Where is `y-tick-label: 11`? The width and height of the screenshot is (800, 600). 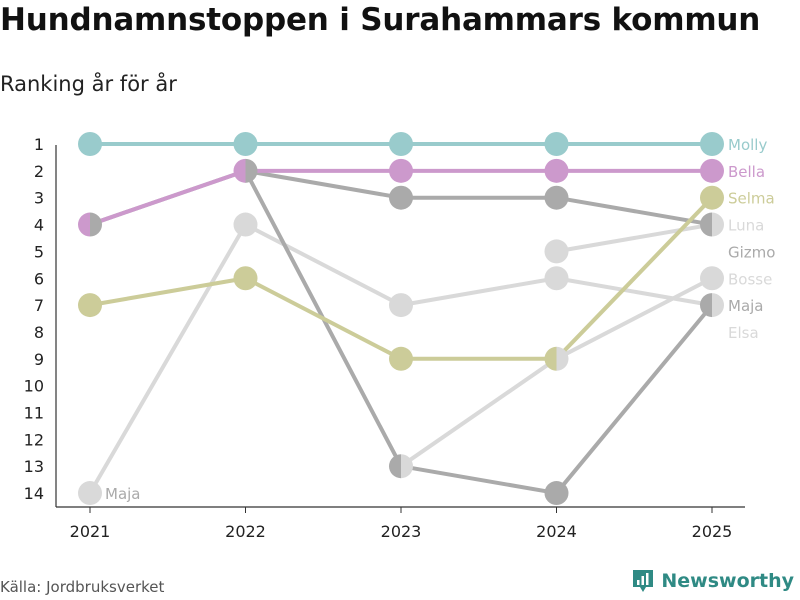
y-tick-label: 11 is located at coordinates (34, 413).